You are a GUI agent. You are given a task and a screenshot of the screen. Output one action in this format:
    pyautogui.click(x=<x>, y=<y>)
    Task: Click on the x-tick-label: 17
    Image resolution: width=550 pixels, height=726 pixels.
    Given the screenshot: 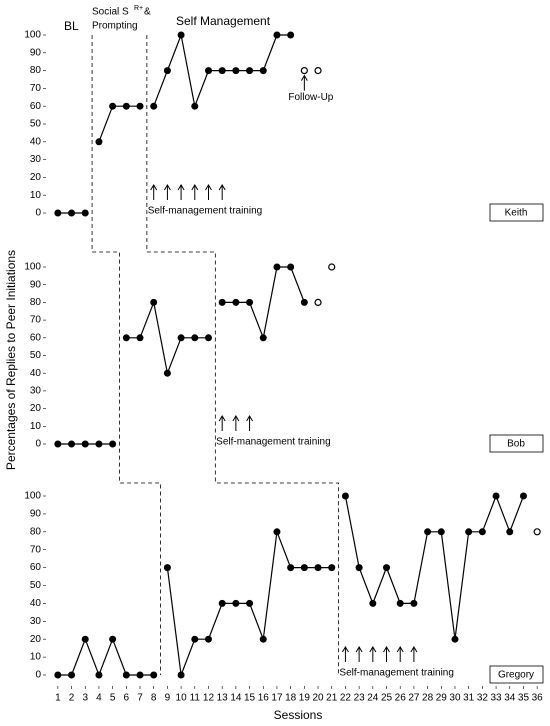 What is the action you would take?
    pyautogui.click(x=277, y=698)
    